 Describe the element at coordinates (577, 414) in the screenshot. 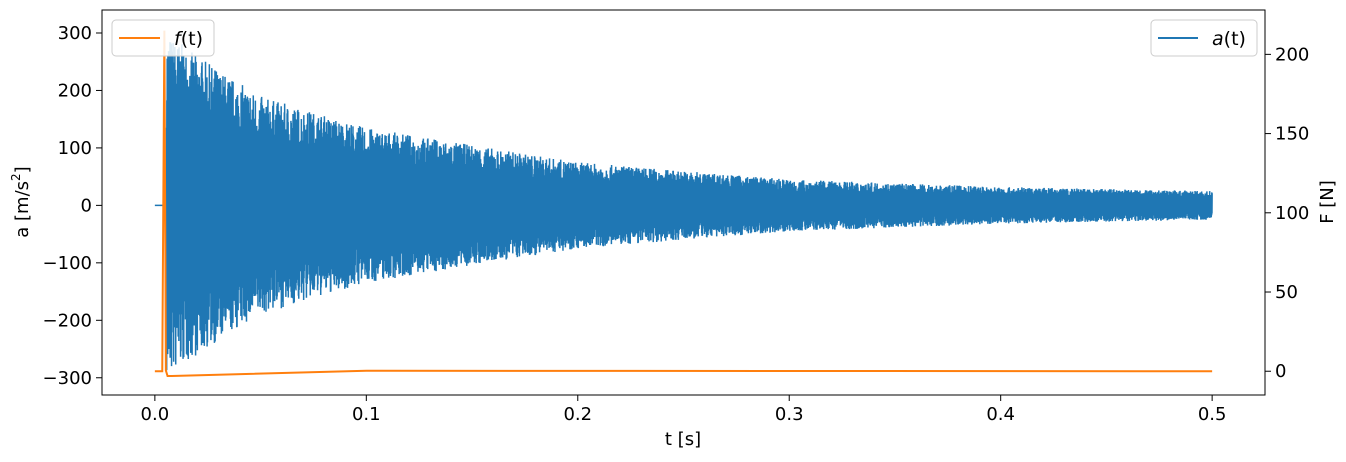

I see `x-tick-label: 0.2` at that location.